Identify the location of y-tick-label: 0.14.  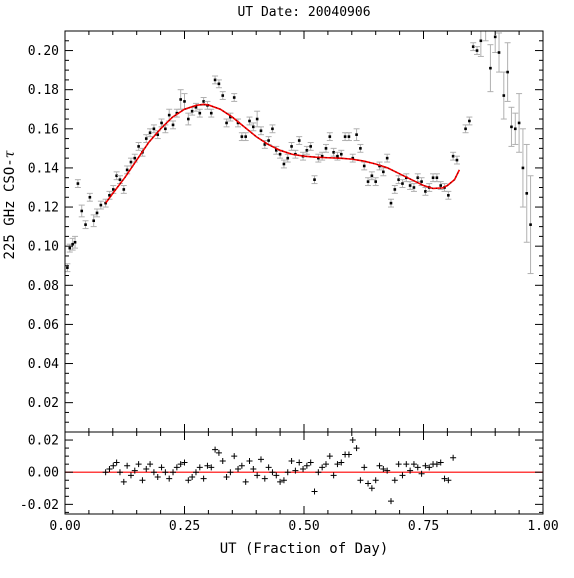
(43, 168).